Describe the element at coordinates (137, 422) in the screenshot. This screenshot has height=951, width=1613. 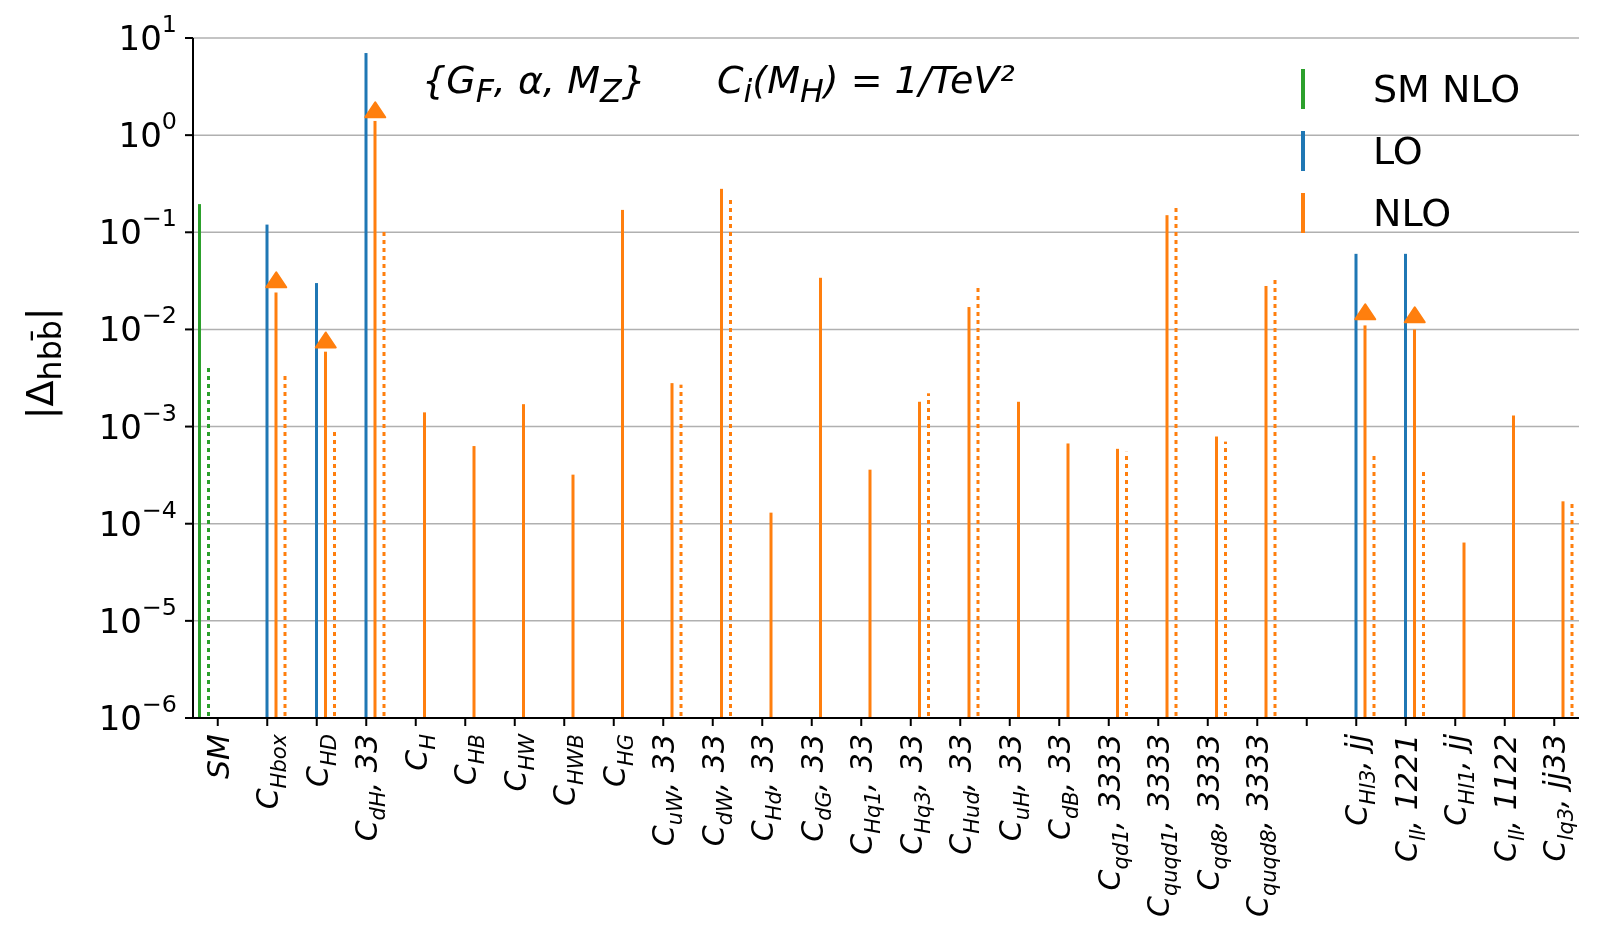
I see `y-tick-label: 10$^{−3}$` at that location.